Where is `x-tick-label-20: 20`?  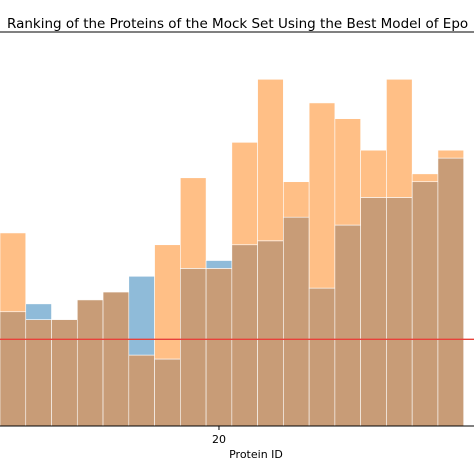 x-tick-label-20: 20 is located at coordinates (219, 439).